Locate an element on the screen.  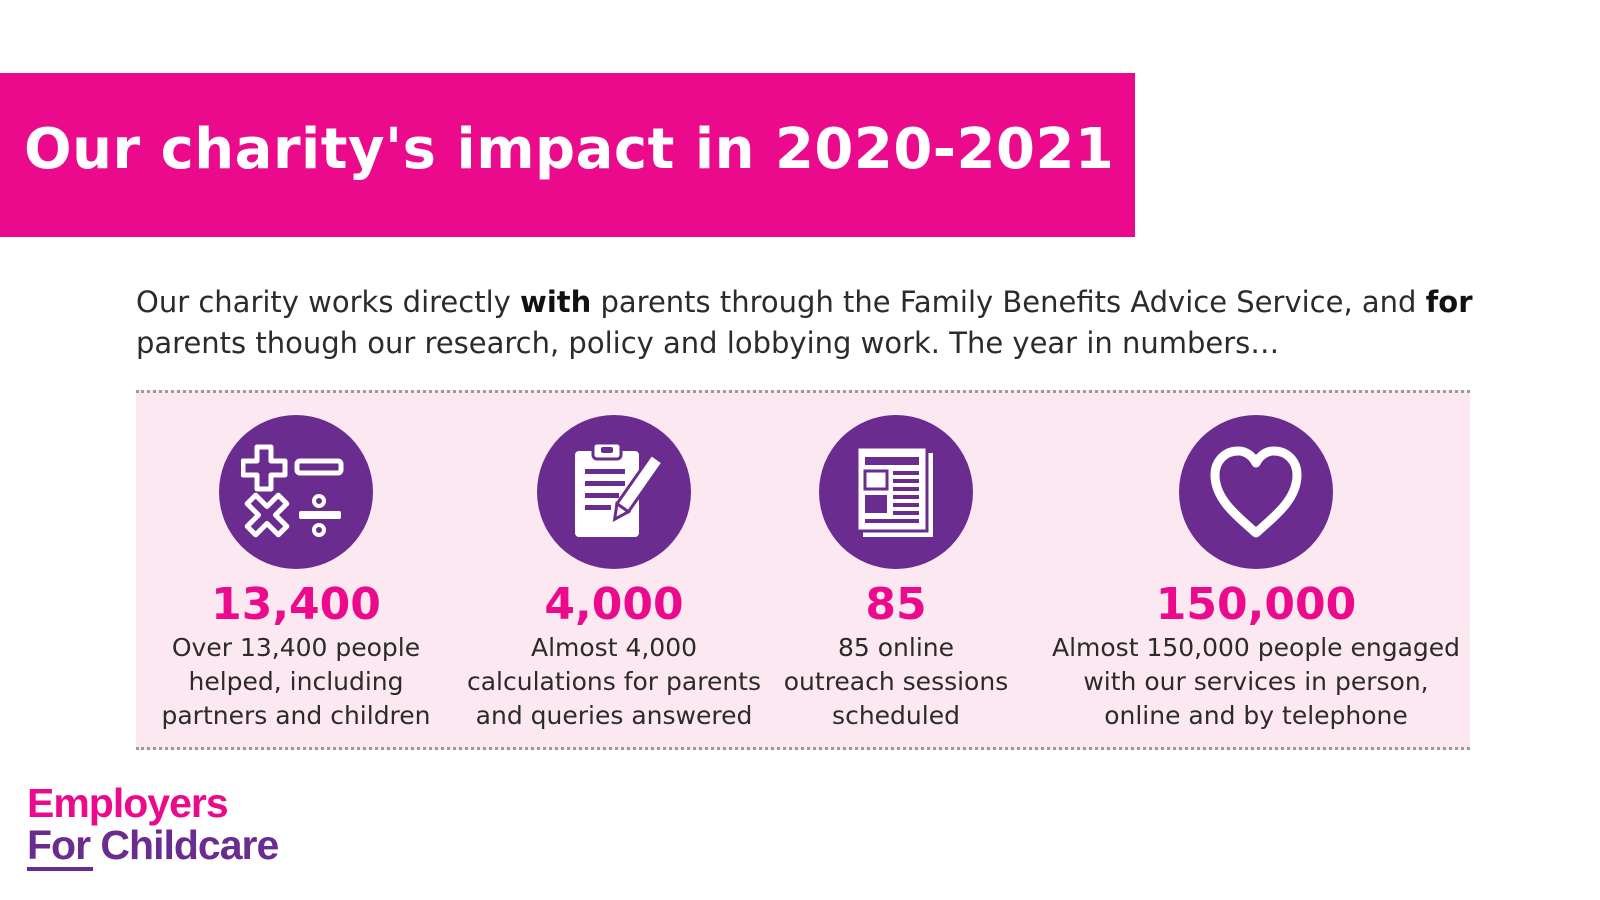
stat-desc-line: Almost 150,000 people engaged is located at coordinates (1256, 647).